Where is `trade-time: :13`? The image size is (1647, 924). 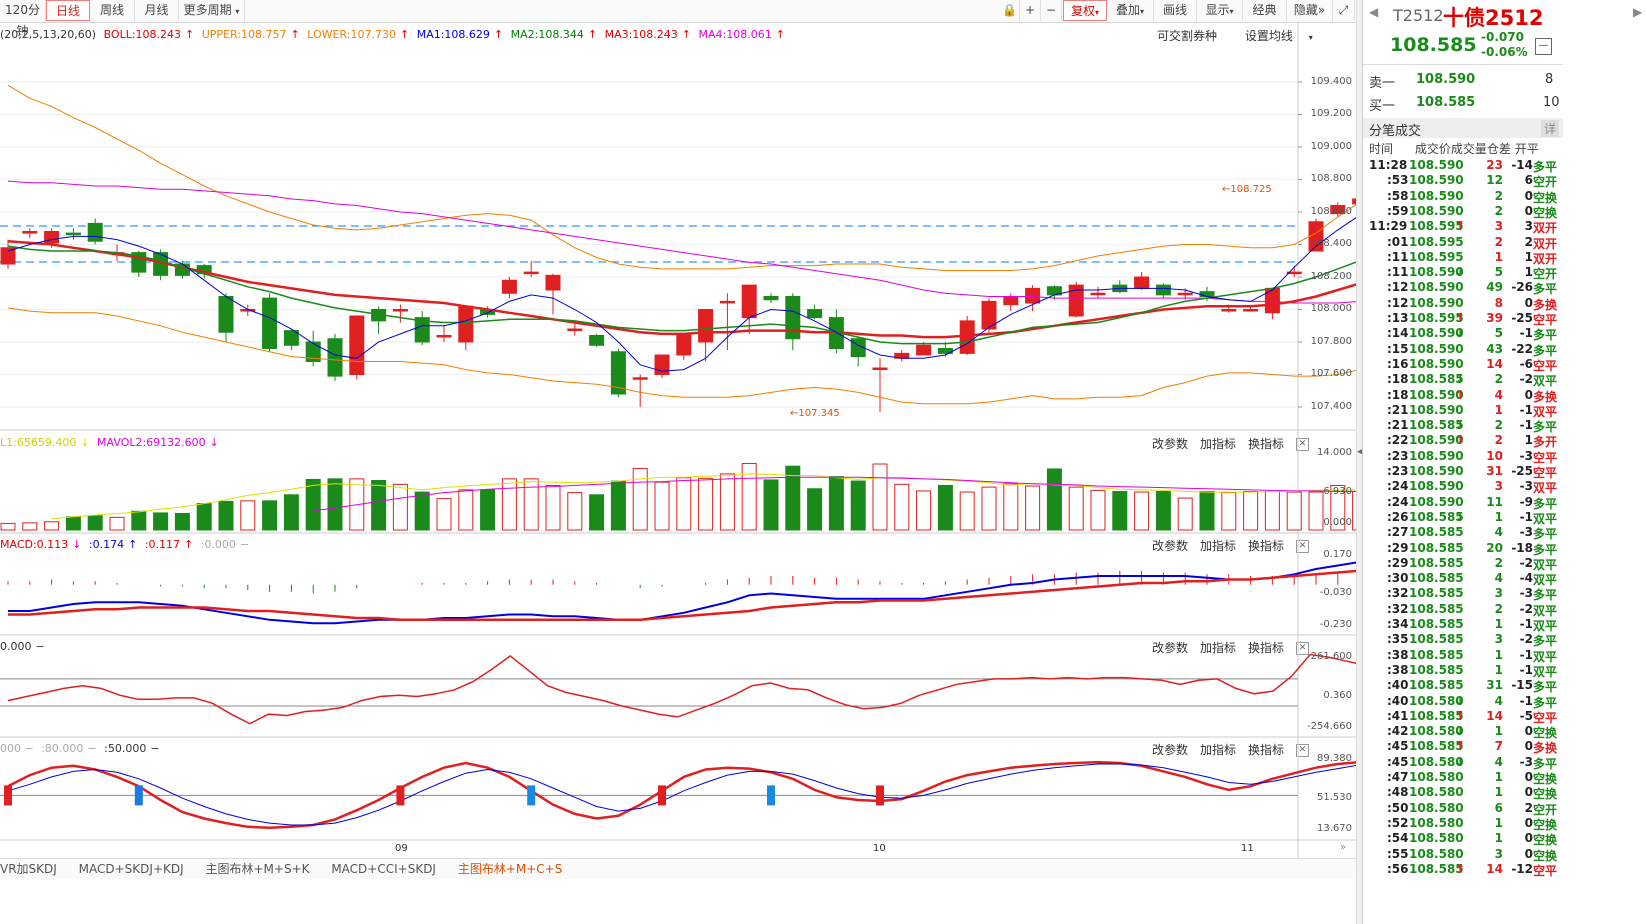
trade-time: :13 is located at coordinates (1398, 318).